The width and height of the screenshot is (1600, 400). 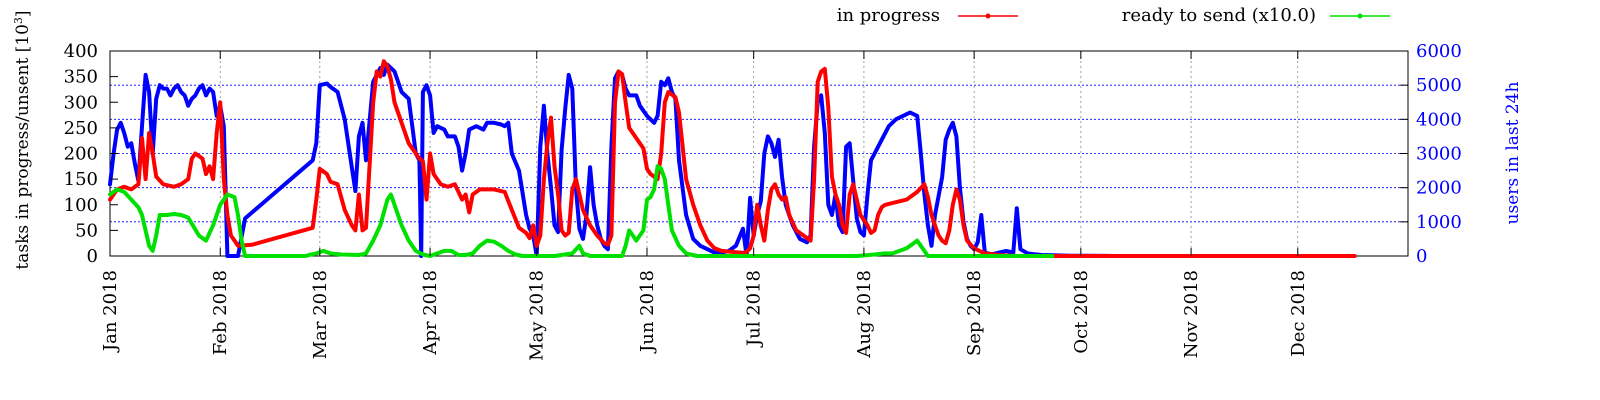 What do you see at coordinates (1219, 15) in the screenshot?
I see `legend-label-2: ready to send (x10.0)` at bounding box center [1219, 15].